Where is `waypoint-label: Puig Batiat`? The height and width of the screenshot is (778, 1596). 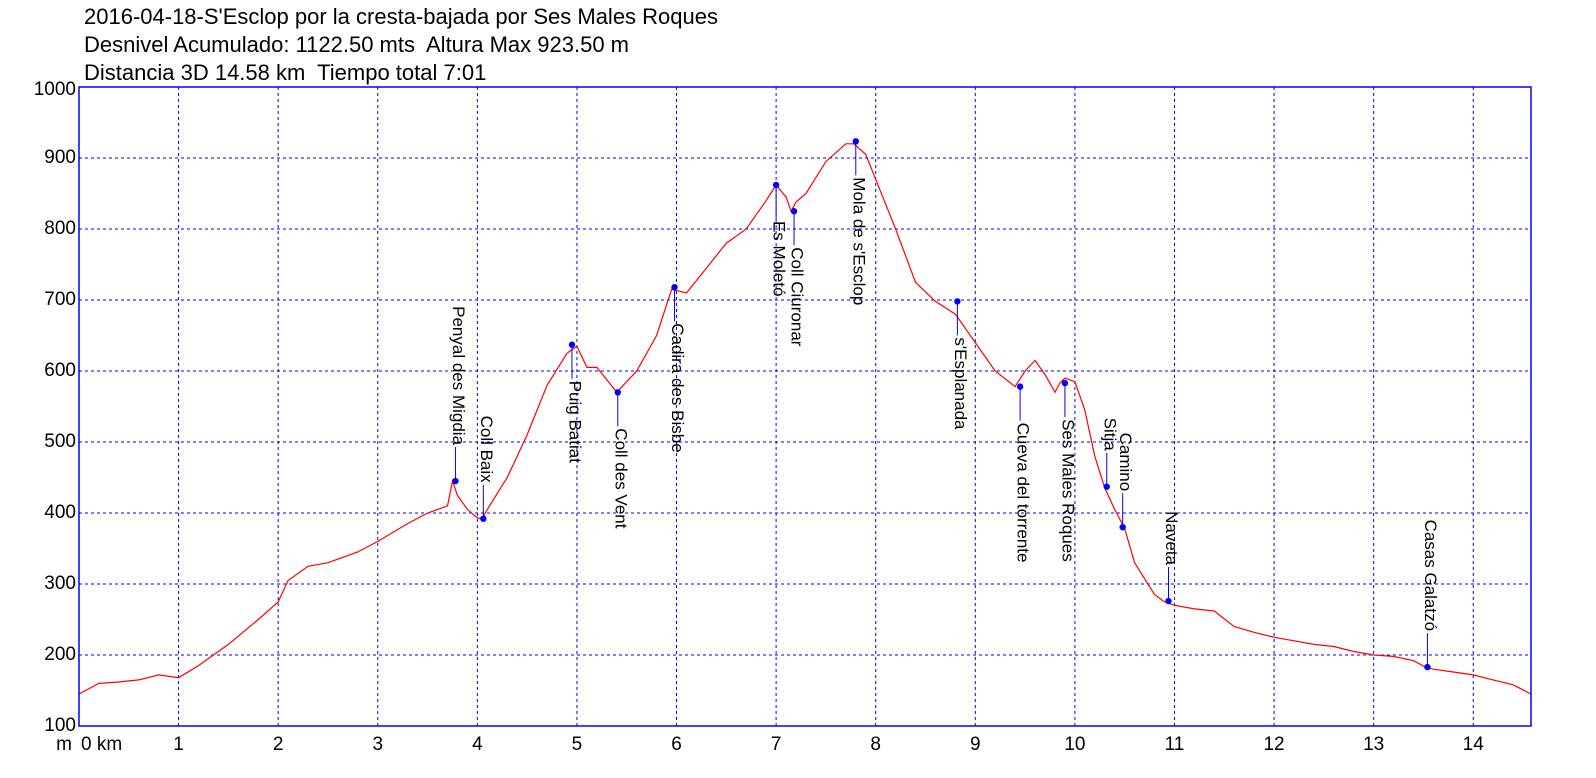 waypoint-label: Puig Batiat is located at coordinates (574, 422).